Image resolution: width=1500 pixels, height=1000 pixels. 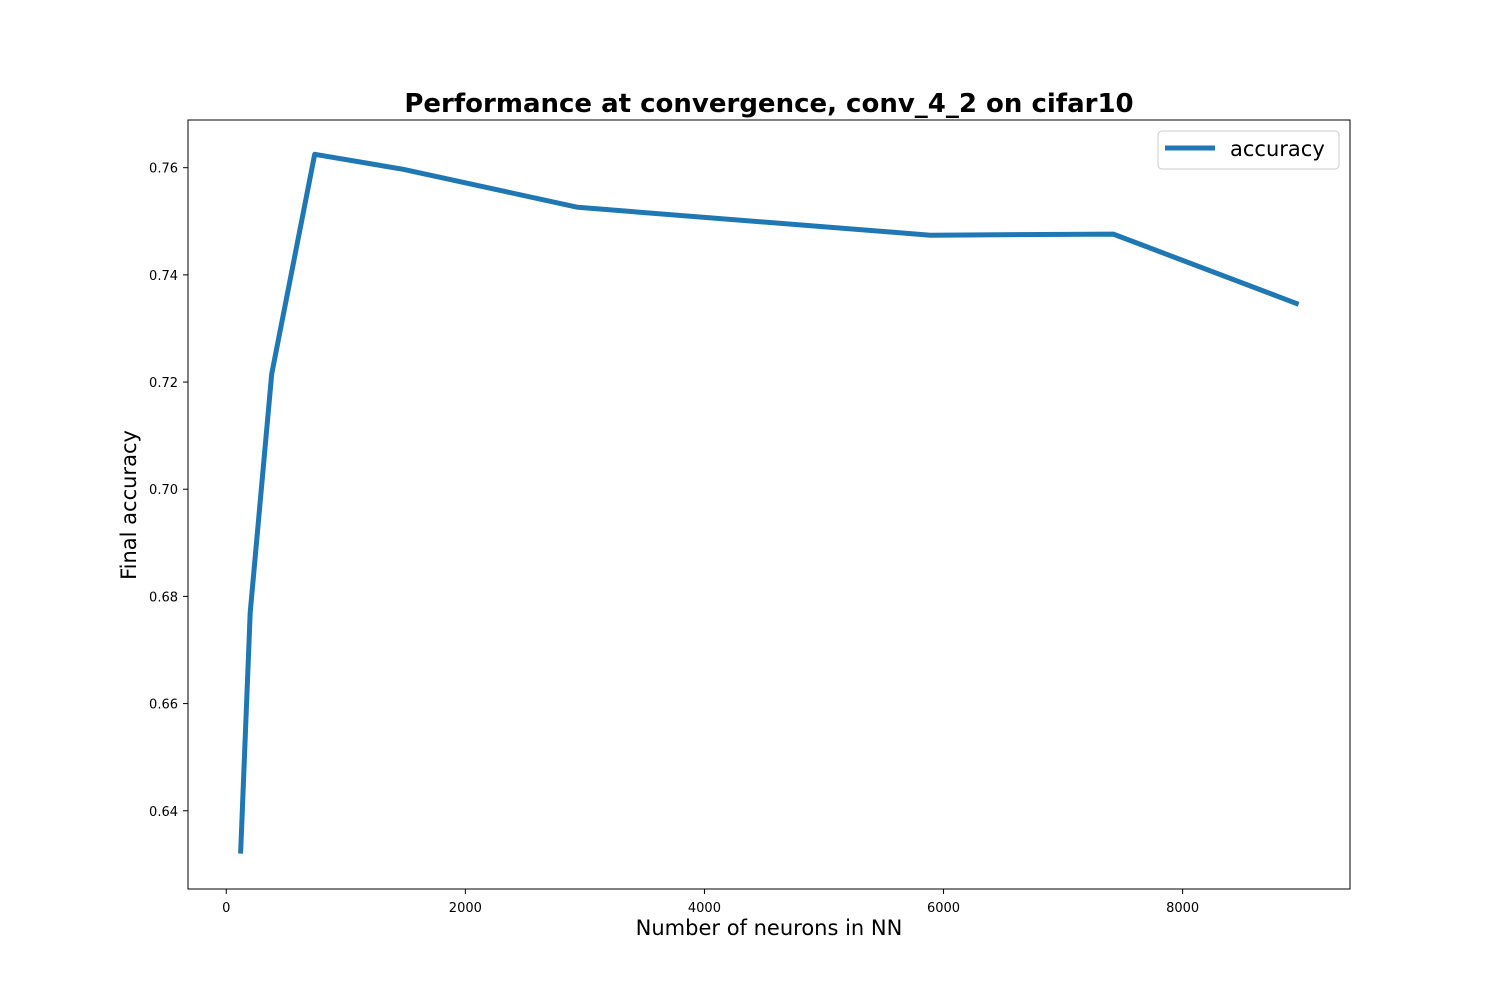 I want to click on x-tick-label: 8000, so click(x=1182, y=908).